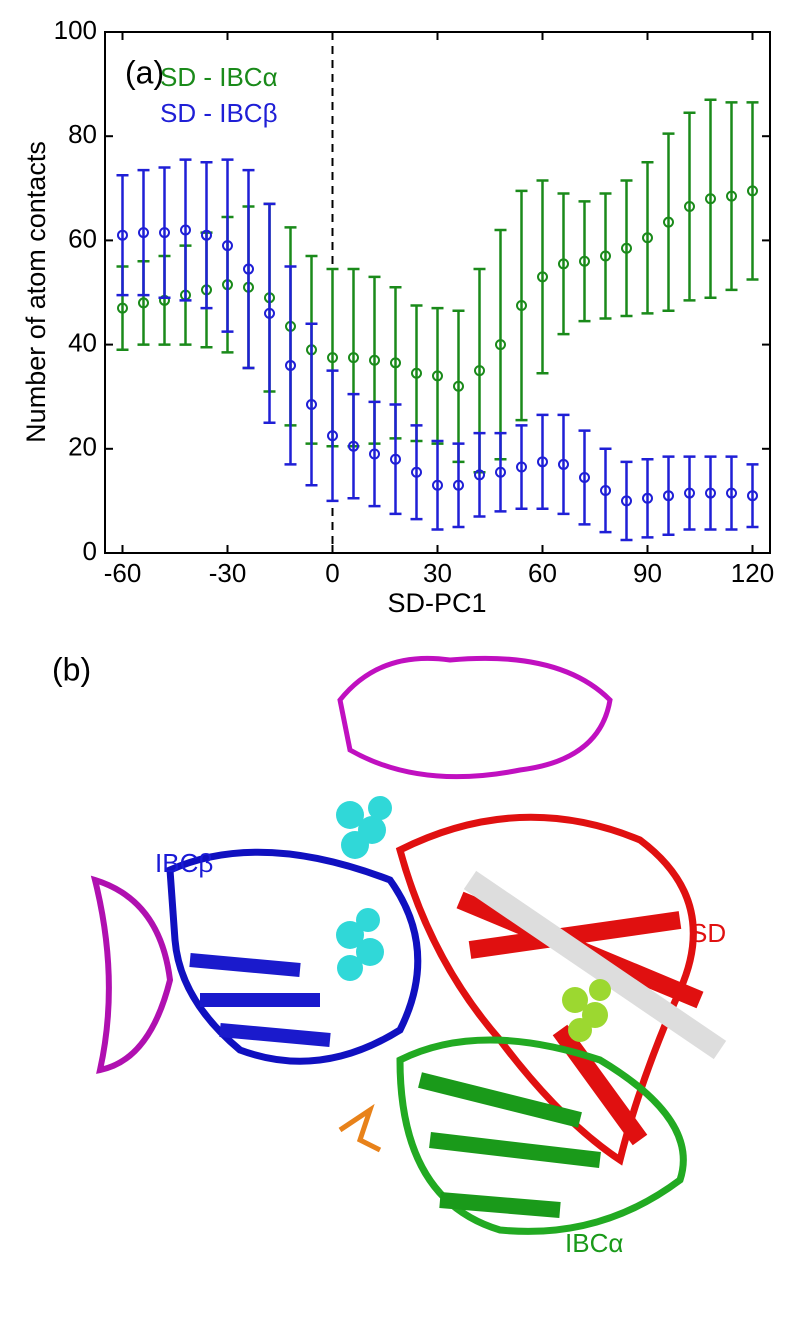 The width and height of the screenshot is (800, 1335). Describe the element at coordinates (184, 863) in the screenshot. I see `domain-label: IBCβ` at that location.